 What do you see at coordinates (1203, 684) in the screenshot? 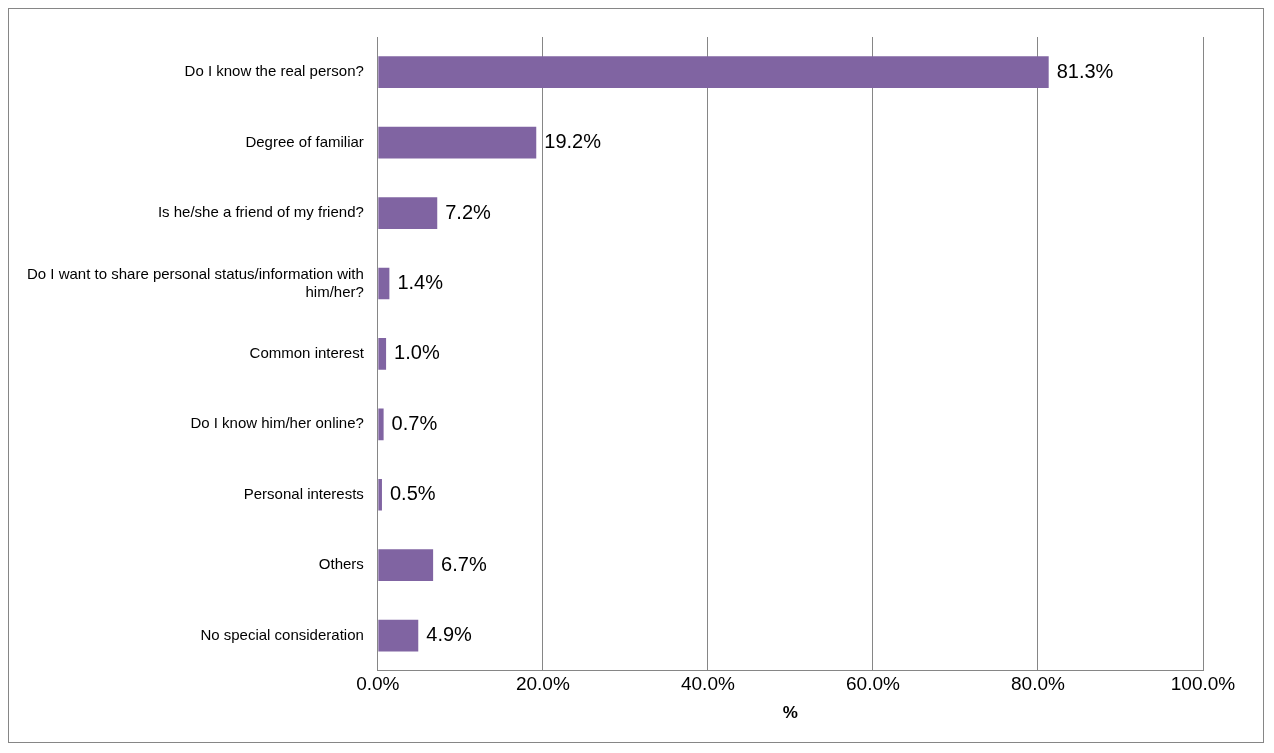
I see `x-tick-label: 100.0%` at bounding box center [1203, 684].